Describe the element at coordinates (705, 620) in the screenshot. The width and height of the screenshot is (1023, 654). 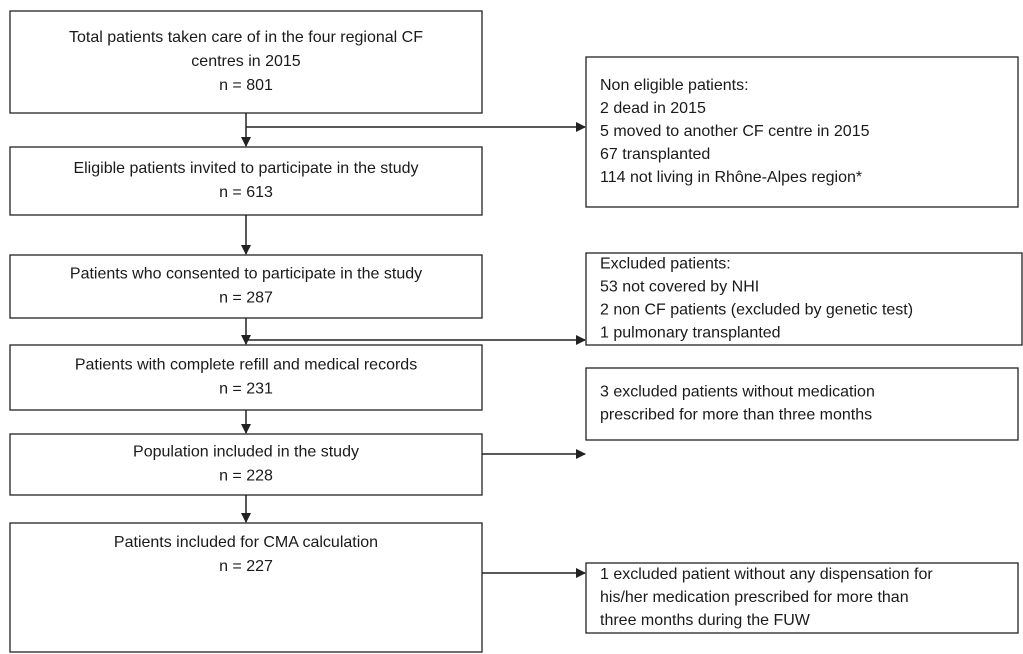
I see `exclusion-text: three months during the FUW` at that location.